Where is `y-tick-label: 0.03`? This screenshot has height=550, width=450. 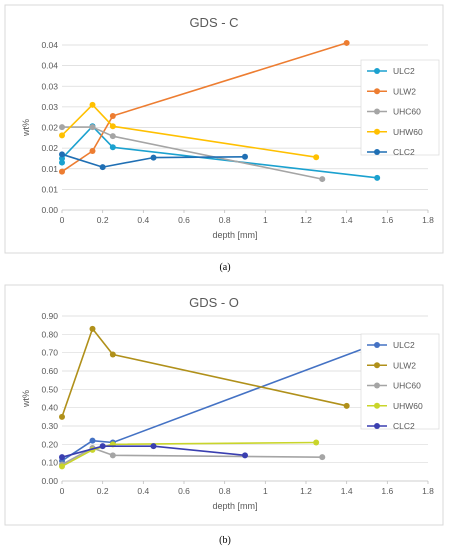
y-tick-label: 0.03 is located at coordinates (49, 107).